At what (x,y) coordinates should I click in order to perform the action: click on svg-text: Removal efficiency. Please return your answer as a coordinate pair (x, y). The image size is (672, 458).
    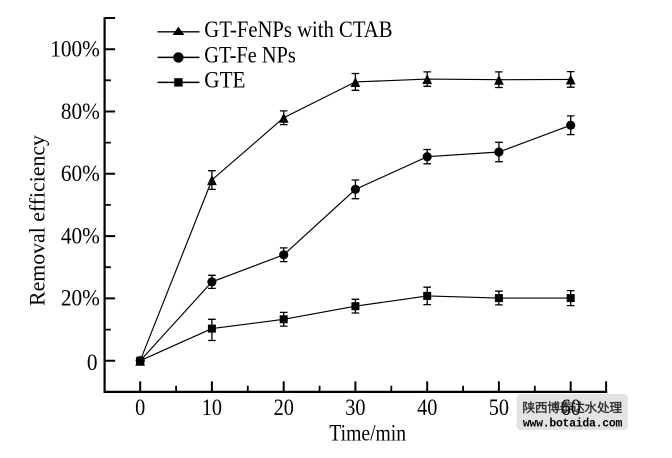
    Looking at the image, I should click on (38, 220).